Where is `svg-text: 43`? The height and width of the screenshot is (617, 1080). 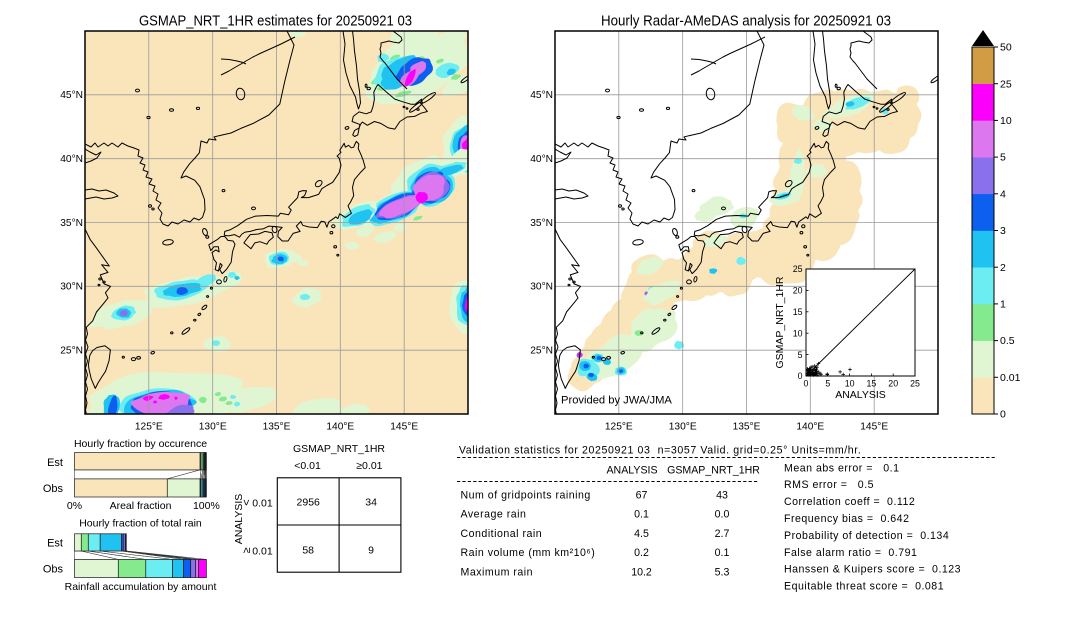 svg-text: 43 is located at coordinates (722, 495).